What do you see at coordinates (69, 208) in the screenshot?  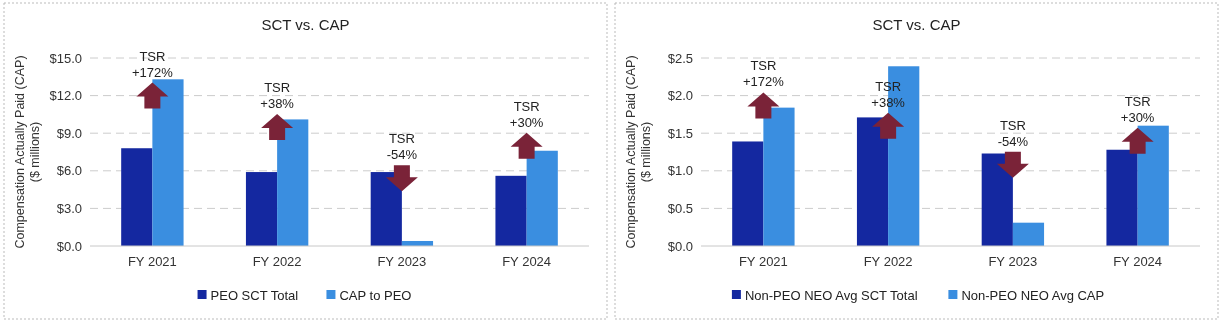 I see `y-tick-label: $3.0` at bounding box center [69, 208].